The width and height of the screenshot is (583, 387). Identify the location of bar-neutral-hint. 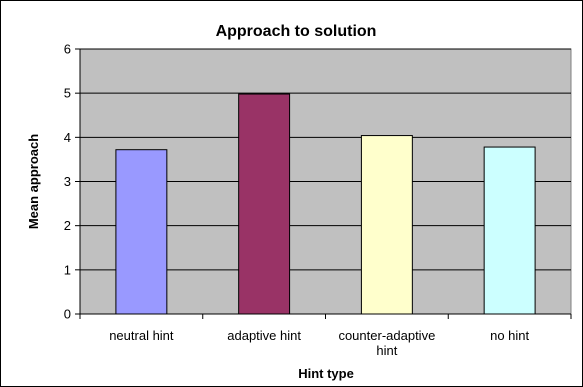
(141, 232).